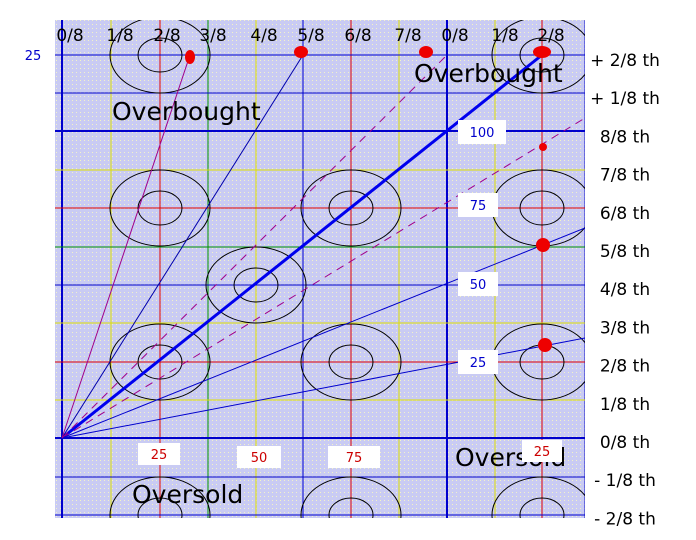 The width and height of the screenshot is (696, 540). What do you see at coordinates (625, 61) in the screenshot?
I see `right-label: + 2/8 th` at bounding box center [625, 61].